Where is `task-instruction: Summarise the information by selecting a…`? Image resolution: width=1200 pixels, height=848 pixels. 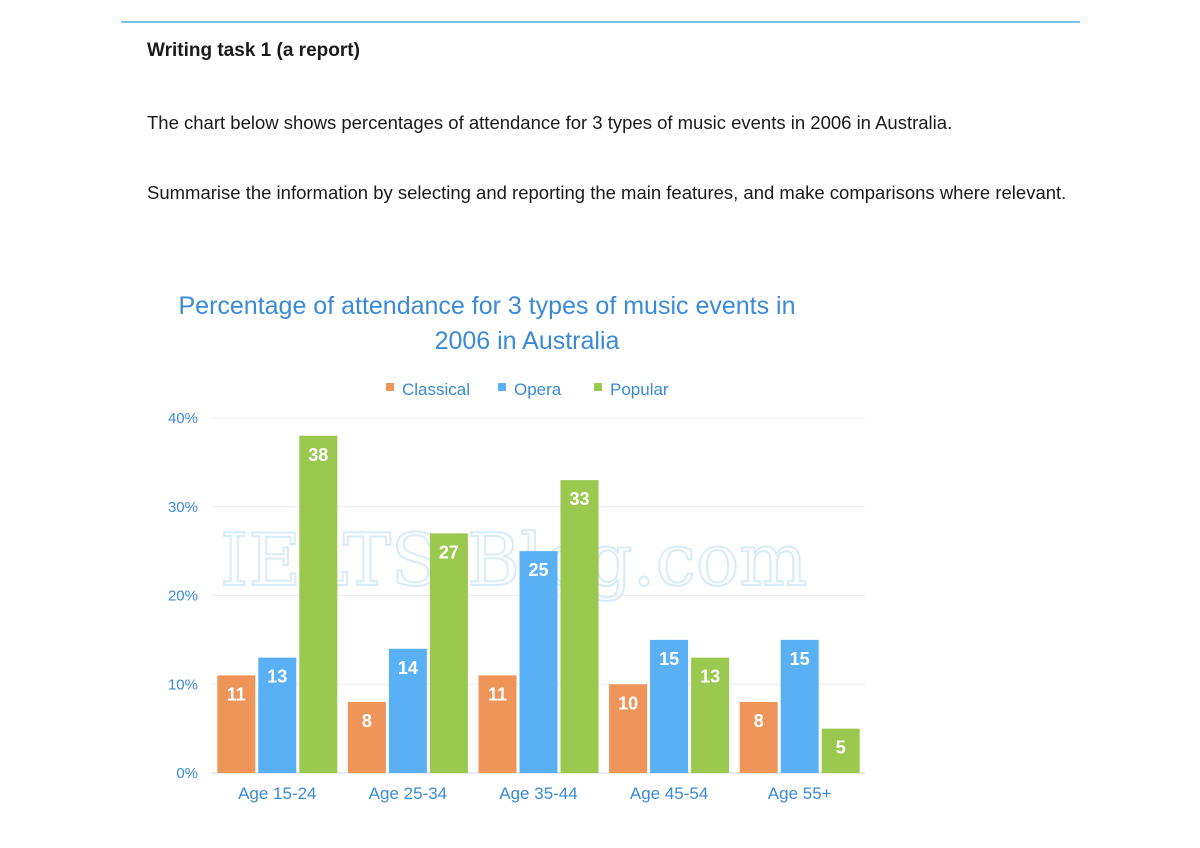 task-instruction: Summarise the information by selecting a… is located at coordinates (607, 192).